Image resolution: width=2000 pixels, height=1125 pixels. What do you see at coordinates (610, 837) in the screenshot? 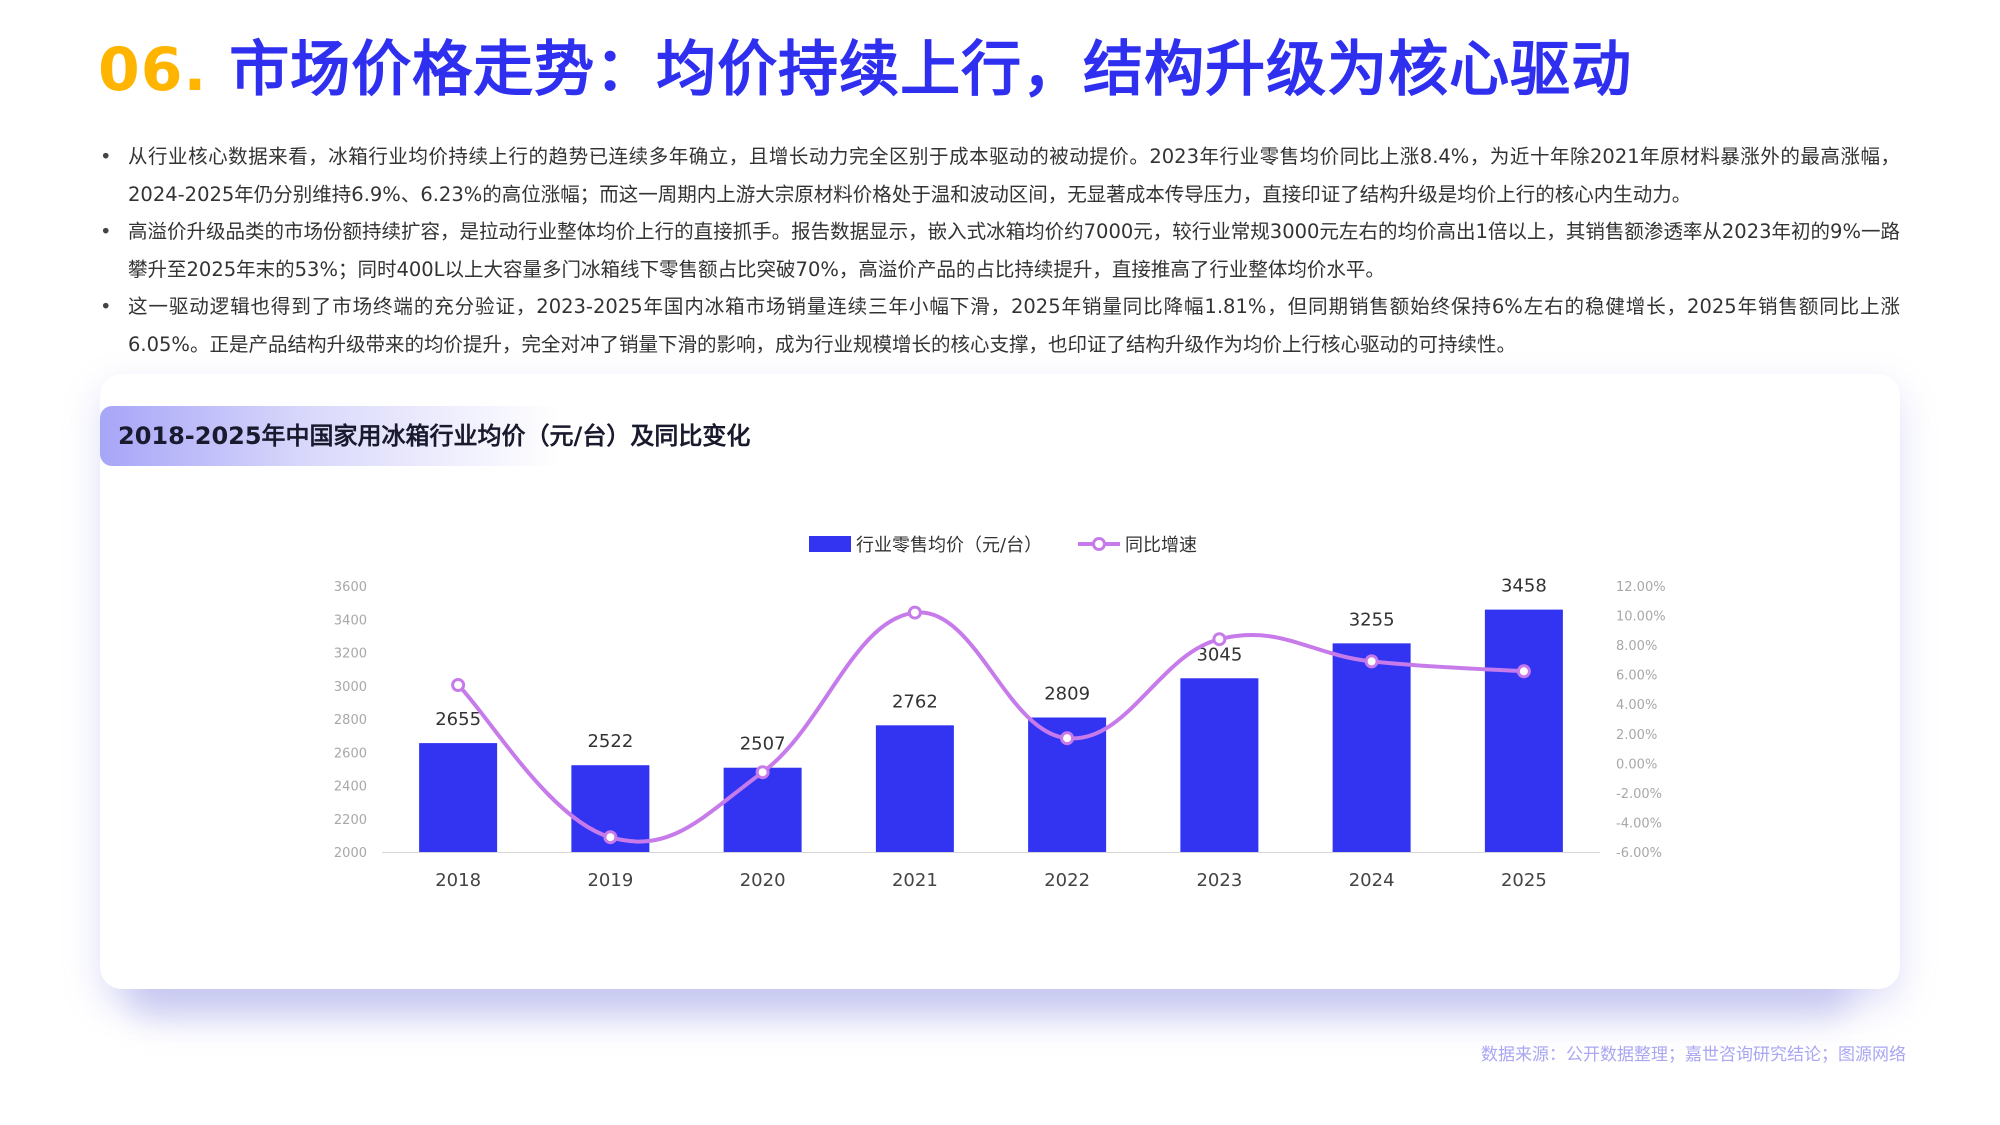
I see `growth-rate-point-2019` at bounding box center [610, 837].